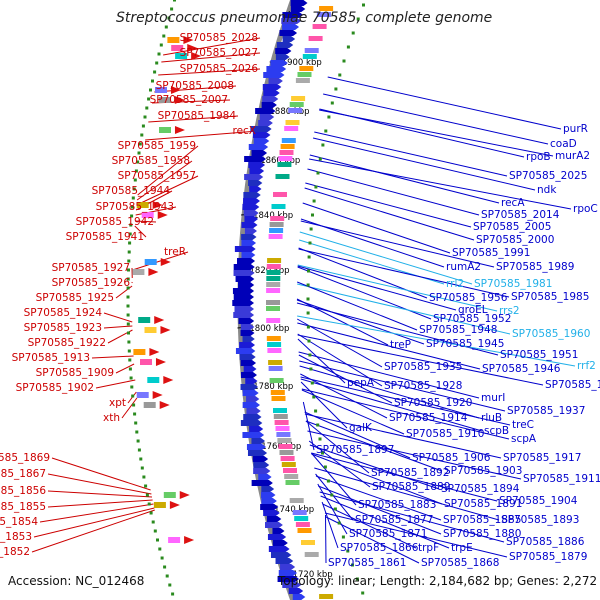 The image size is (600, 600). I want to click on left-gene-label: SP70585_1958, so click(151, 161).